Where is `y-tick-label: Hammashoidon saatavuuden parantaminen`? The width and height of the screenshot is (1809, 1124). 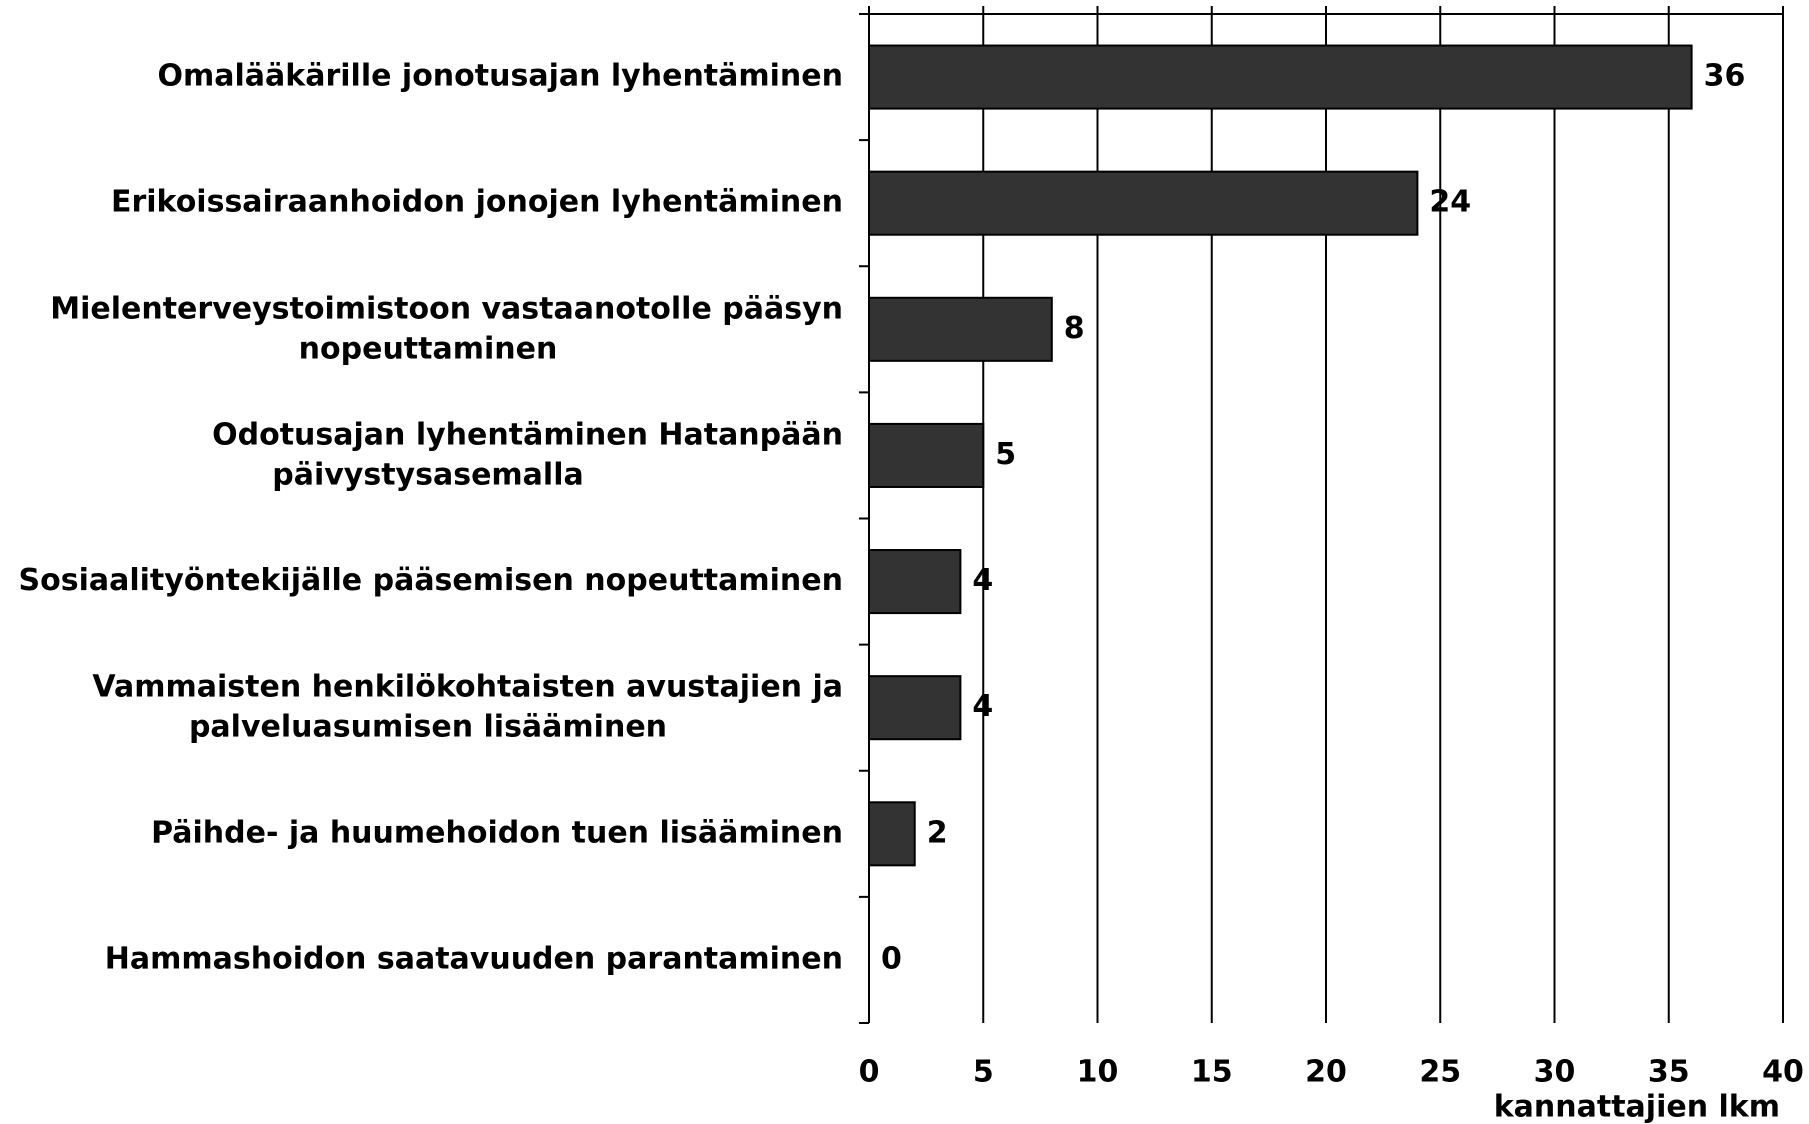 y-tick-label: Hammashoidon saatavuuden parantaminen is located at coordinates (474, 958).